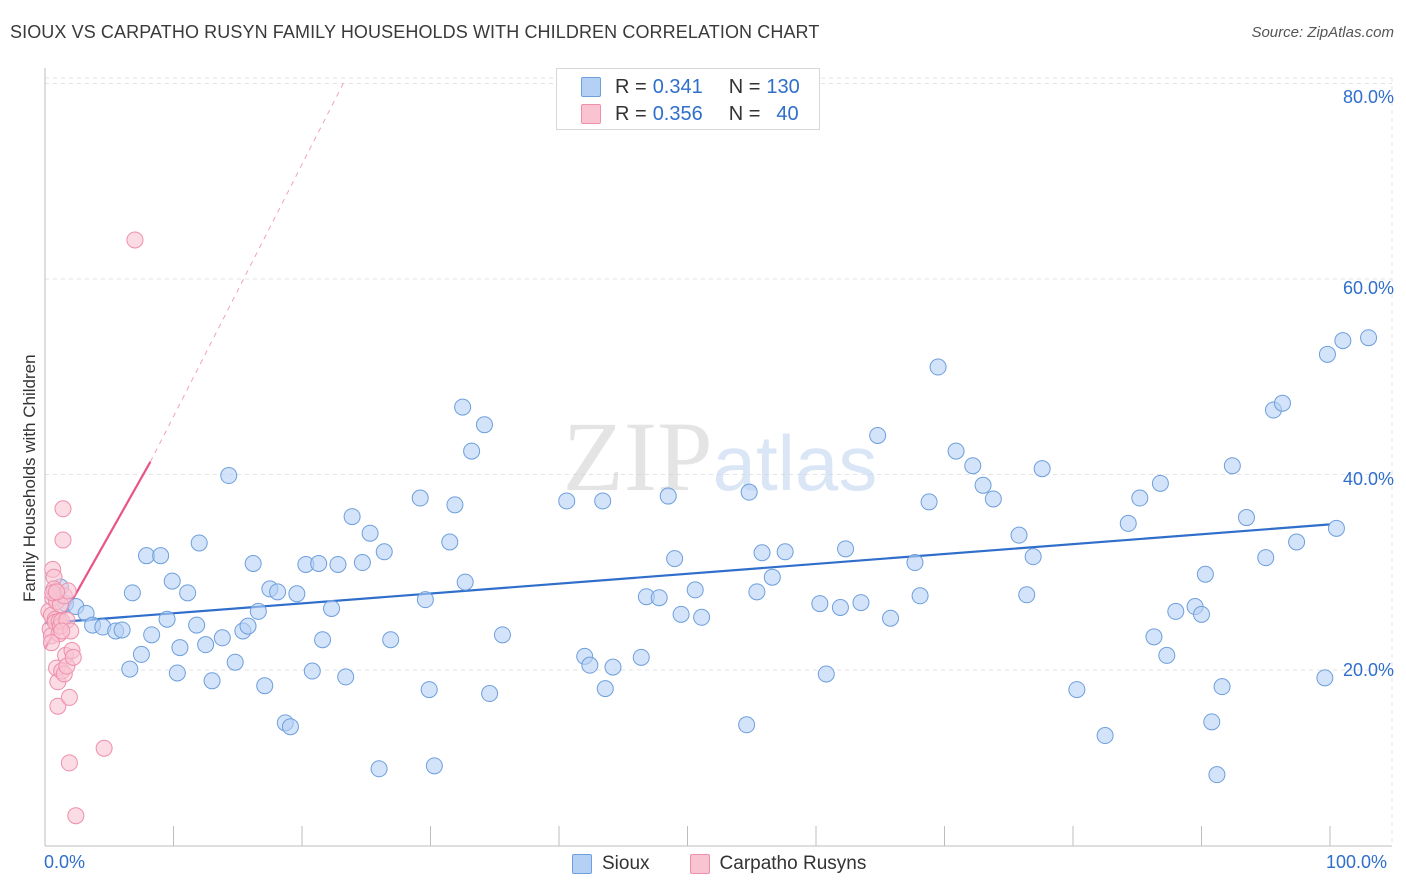 Image resolution: width=1406 pixels, height=892 pixels. I want to click on watermark-zip: ZIP, so click(638, 456).